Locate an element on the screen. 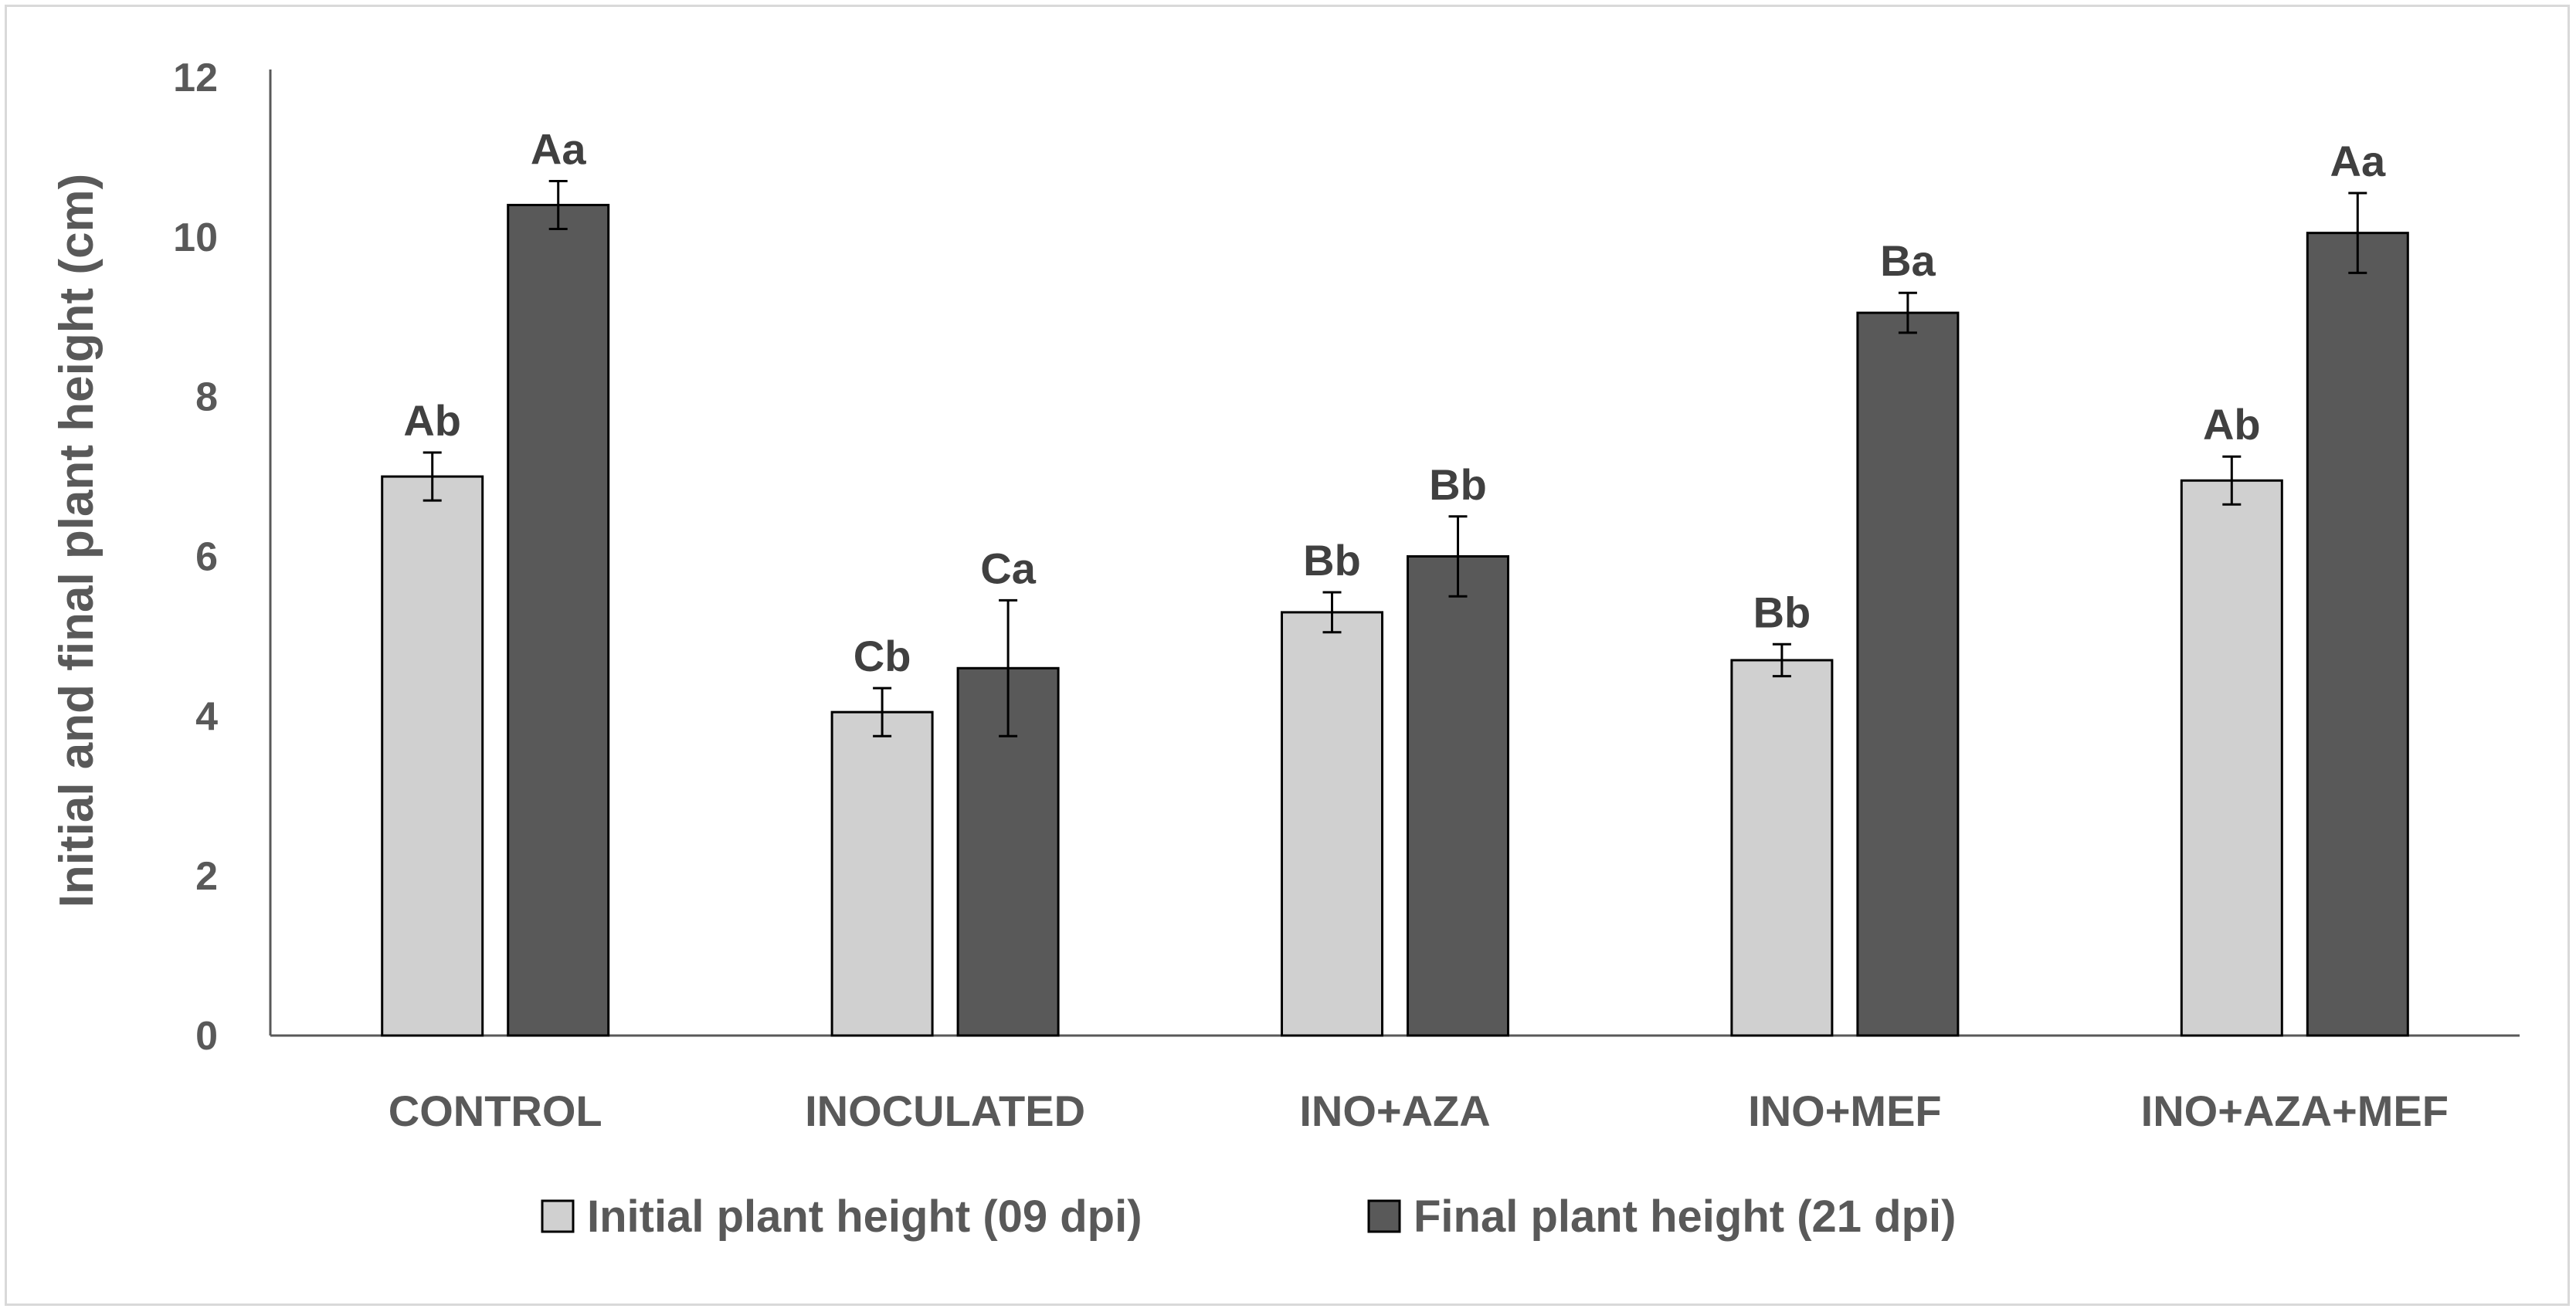 The width and height of the screenshot is (2576, 1312). category-label: INOCULATED is located at coordinates (945, 1111).